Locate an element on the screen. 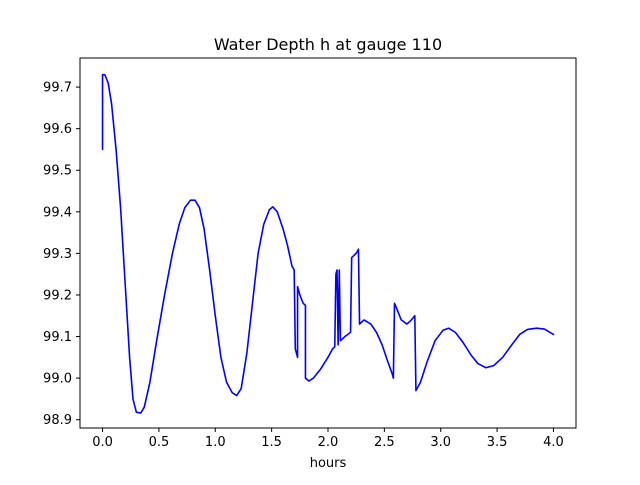 The width and height of the screenshot is (640, 485). x-tick-label: 2.5 is located at coordinates (384, 442).